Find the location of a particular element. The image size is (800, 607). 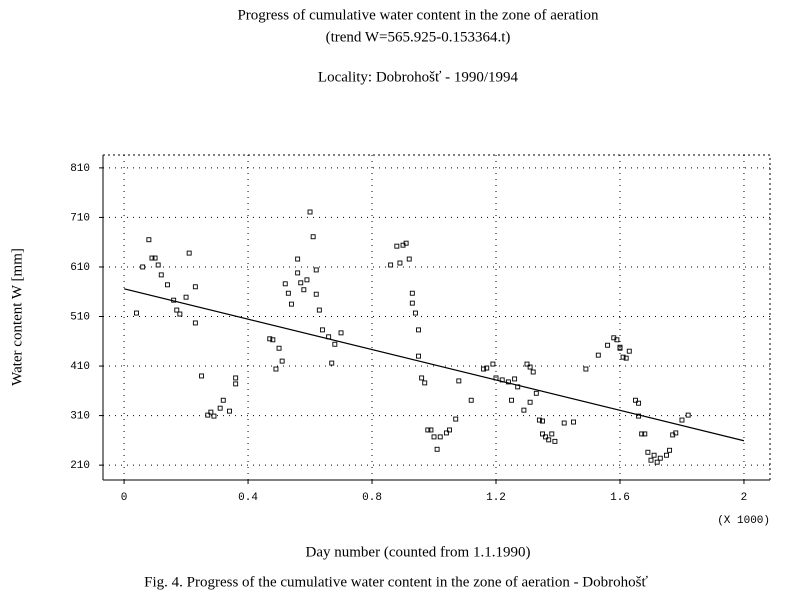

x-multiplier: (X 1000) is located at coordinates (743, 521).